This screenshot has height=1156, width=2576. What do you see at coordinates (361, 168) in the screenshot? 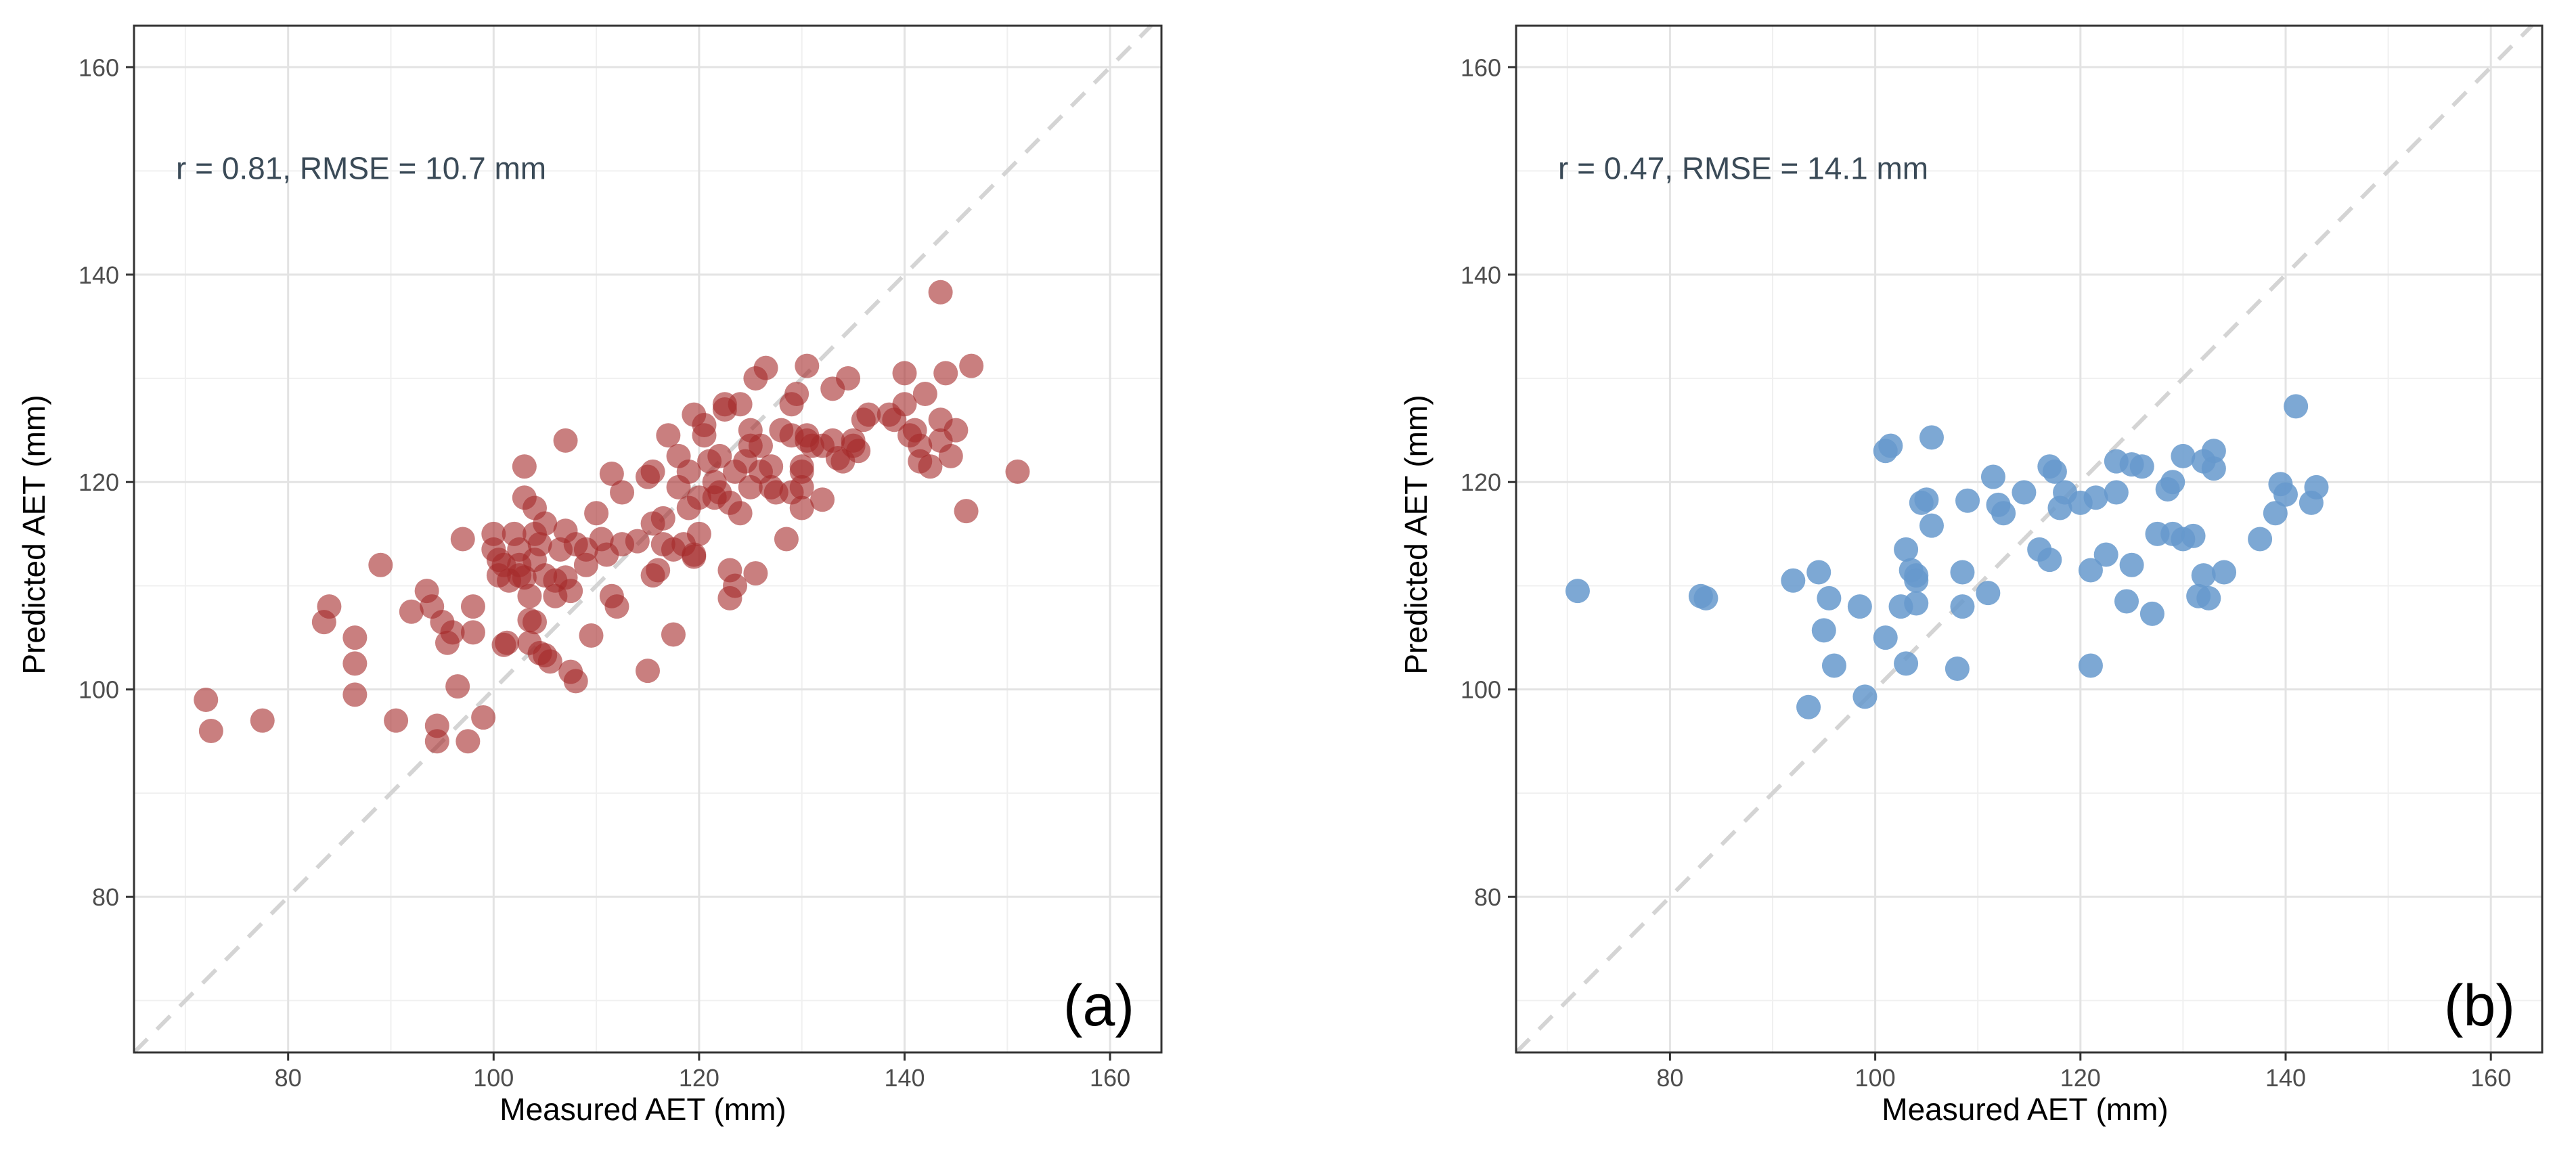
I see `stats-annotation: r = 0.81, RMSE = 10.7 mm` at bounding box center [361, 168].